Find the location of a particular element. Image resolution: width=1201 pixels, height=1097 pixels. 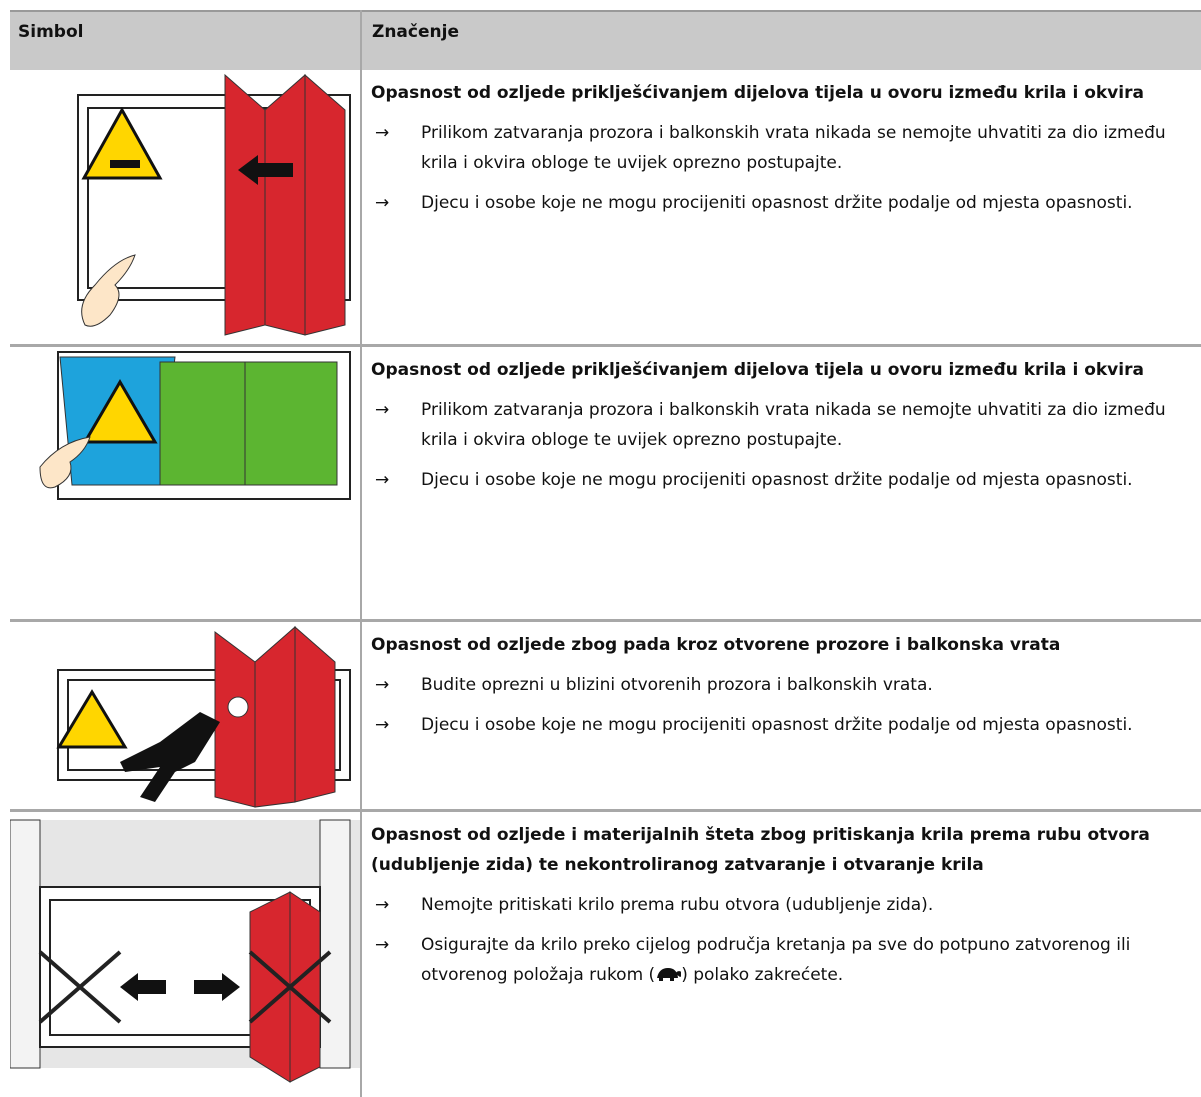

column-header: Simbol is located at coordinates (51, 32).